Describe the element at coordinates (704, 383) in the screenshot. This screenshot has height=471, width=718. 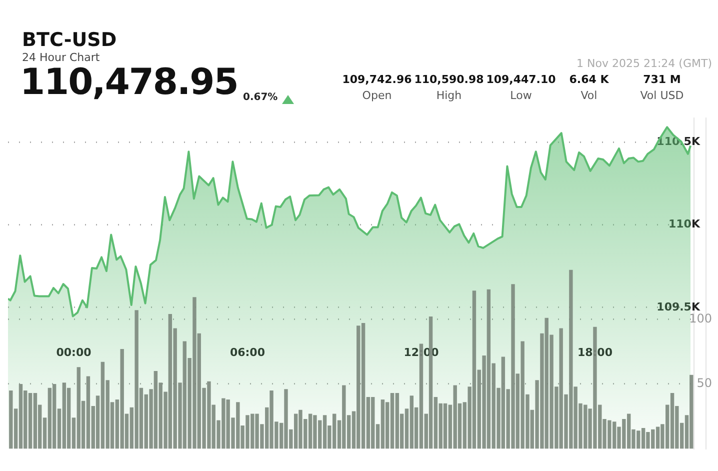
I see `y2-tick-label: 50` at that location.